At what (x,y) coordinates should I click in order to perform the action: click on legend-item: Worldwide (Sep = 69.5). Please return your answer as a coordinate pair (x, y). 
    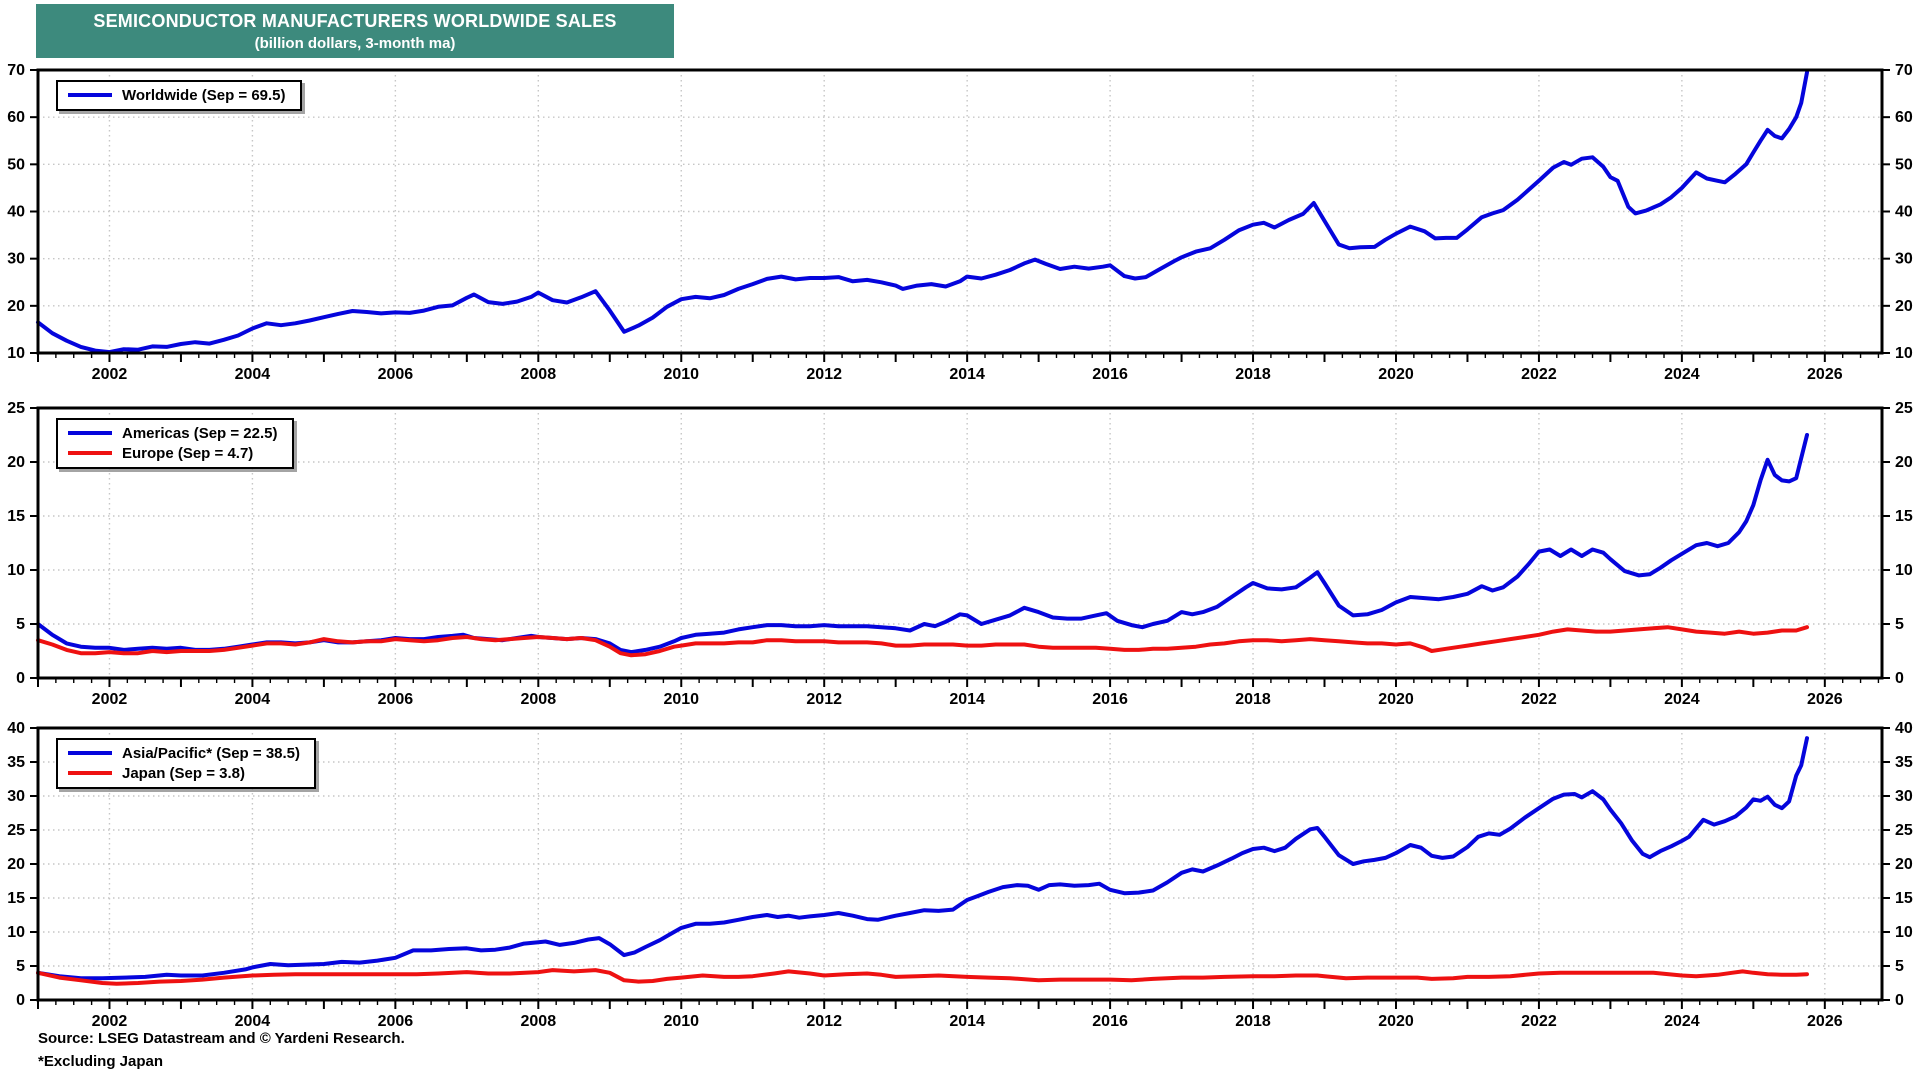
    Looking at the image, I should click on (177, 95).